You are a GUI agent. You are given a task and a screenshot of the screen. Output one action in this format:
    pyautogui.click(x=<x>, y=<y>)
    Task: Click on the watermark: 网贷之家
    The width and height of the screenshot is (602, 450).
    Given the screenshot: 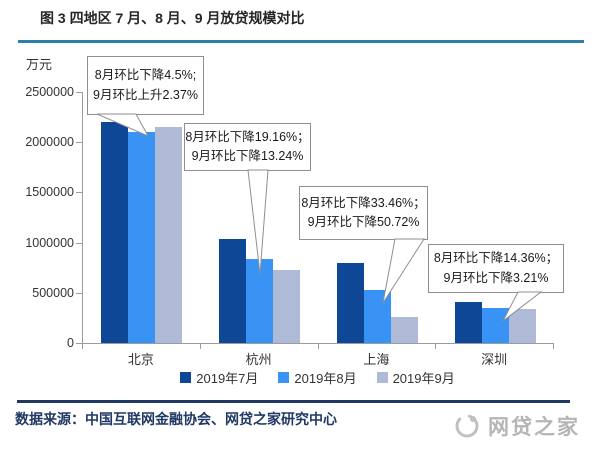 What is the action you would take?
    pyautogui.click(x=516, y=426)
    